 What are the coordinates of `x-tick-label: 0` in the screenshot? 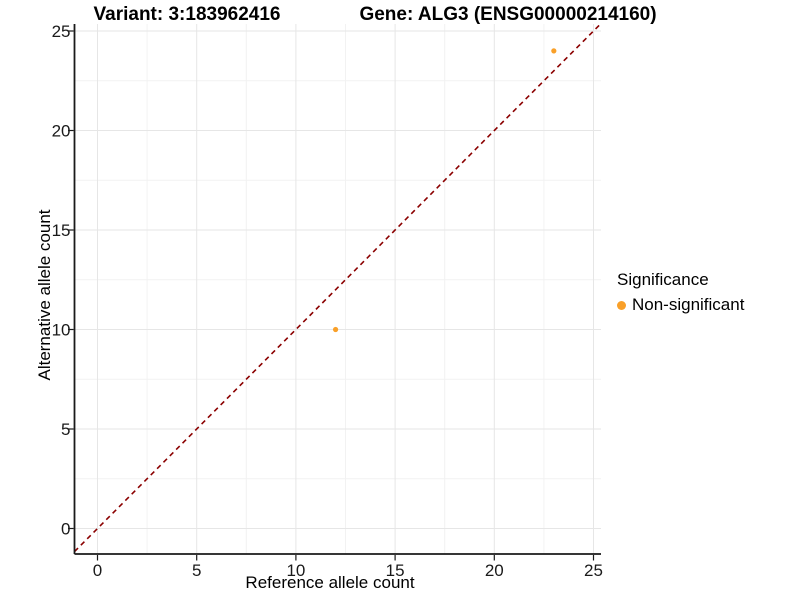 It's located at (97, 570).